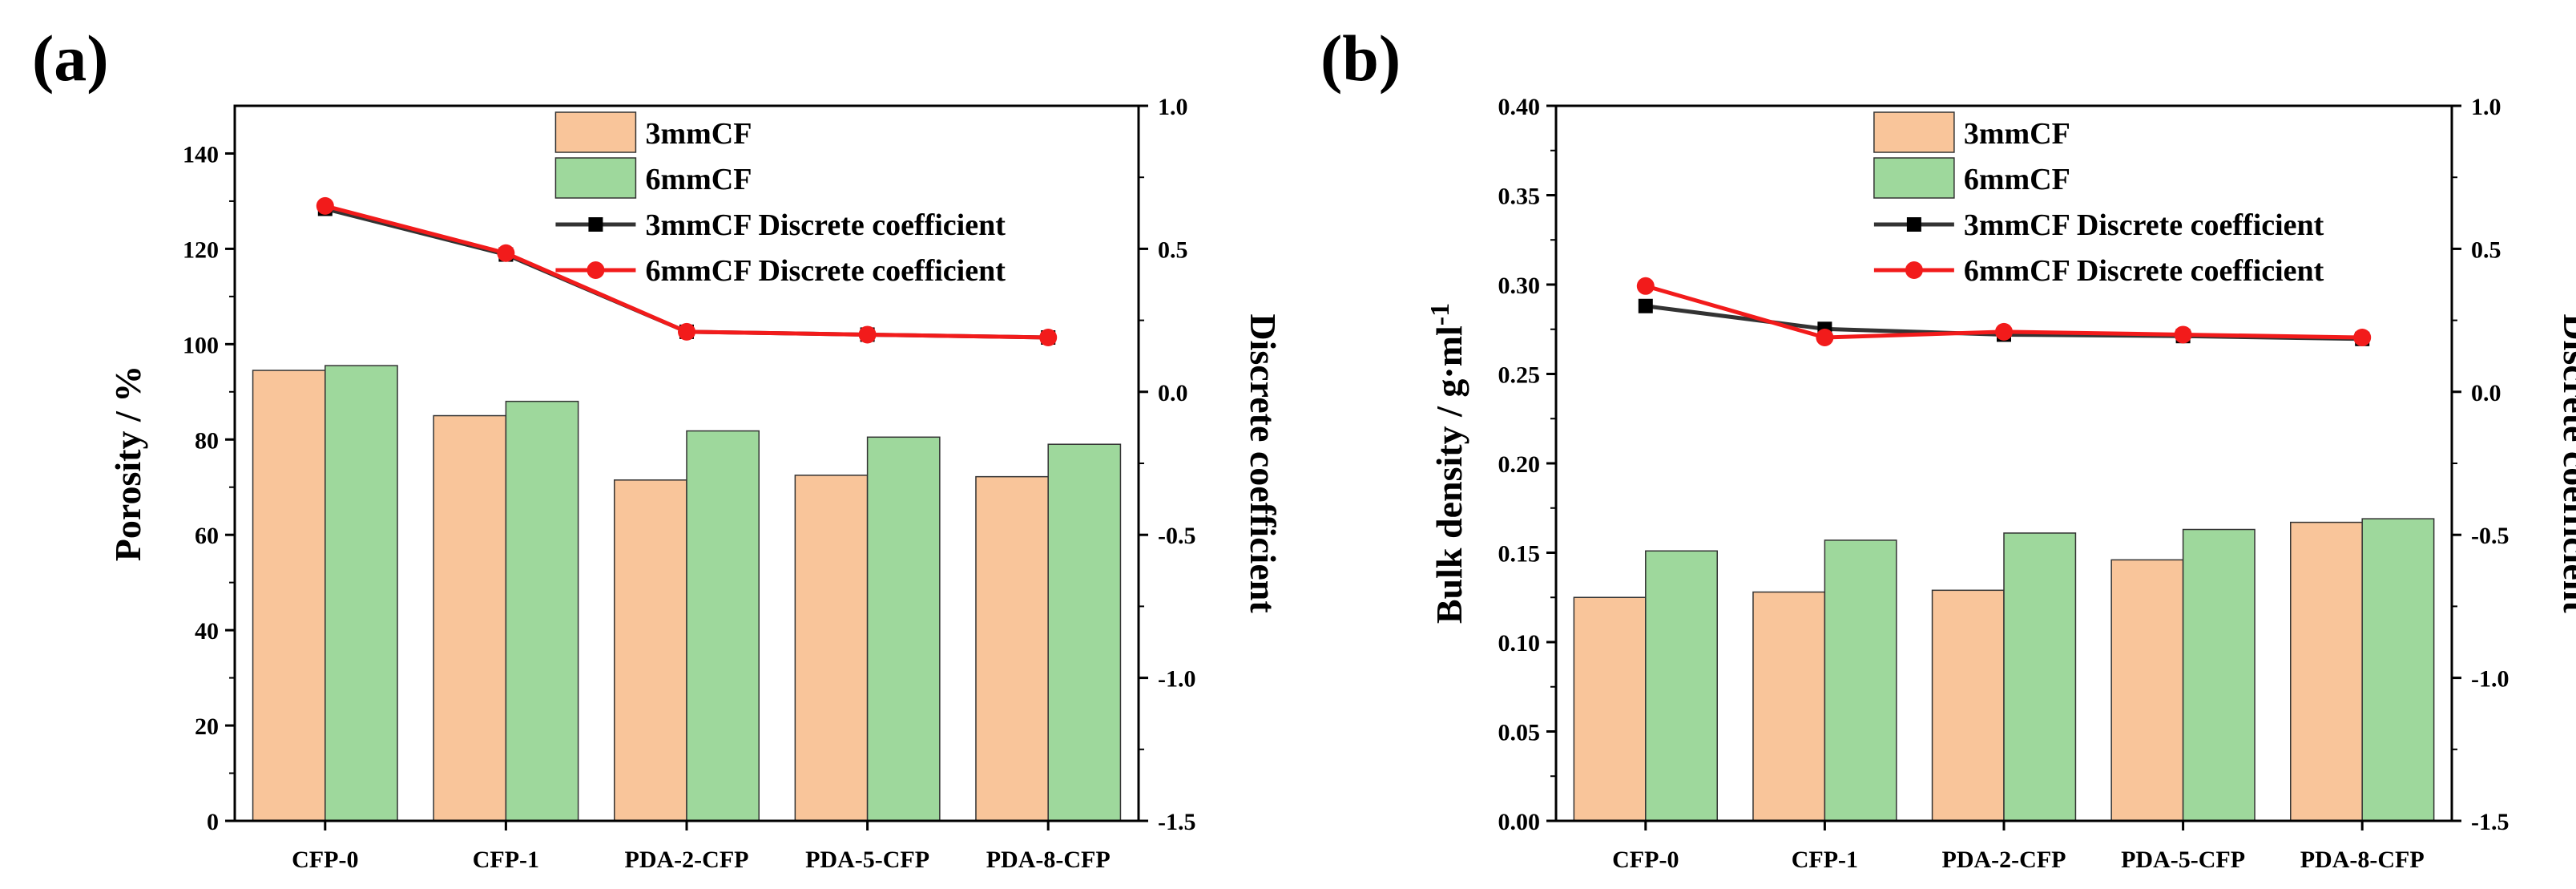  Describe the element at coordinates (207, 631) in the screenshot. I see `y-tick-label: 40` at that location.